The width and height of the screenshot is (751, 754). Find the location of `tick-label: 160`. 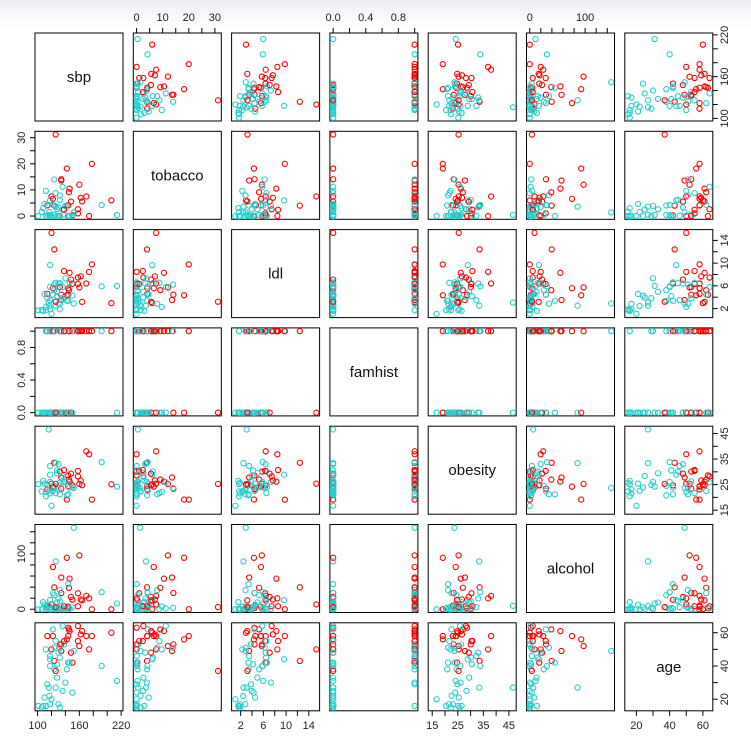

tick-label: 160 is located at coordinates (79, 726).